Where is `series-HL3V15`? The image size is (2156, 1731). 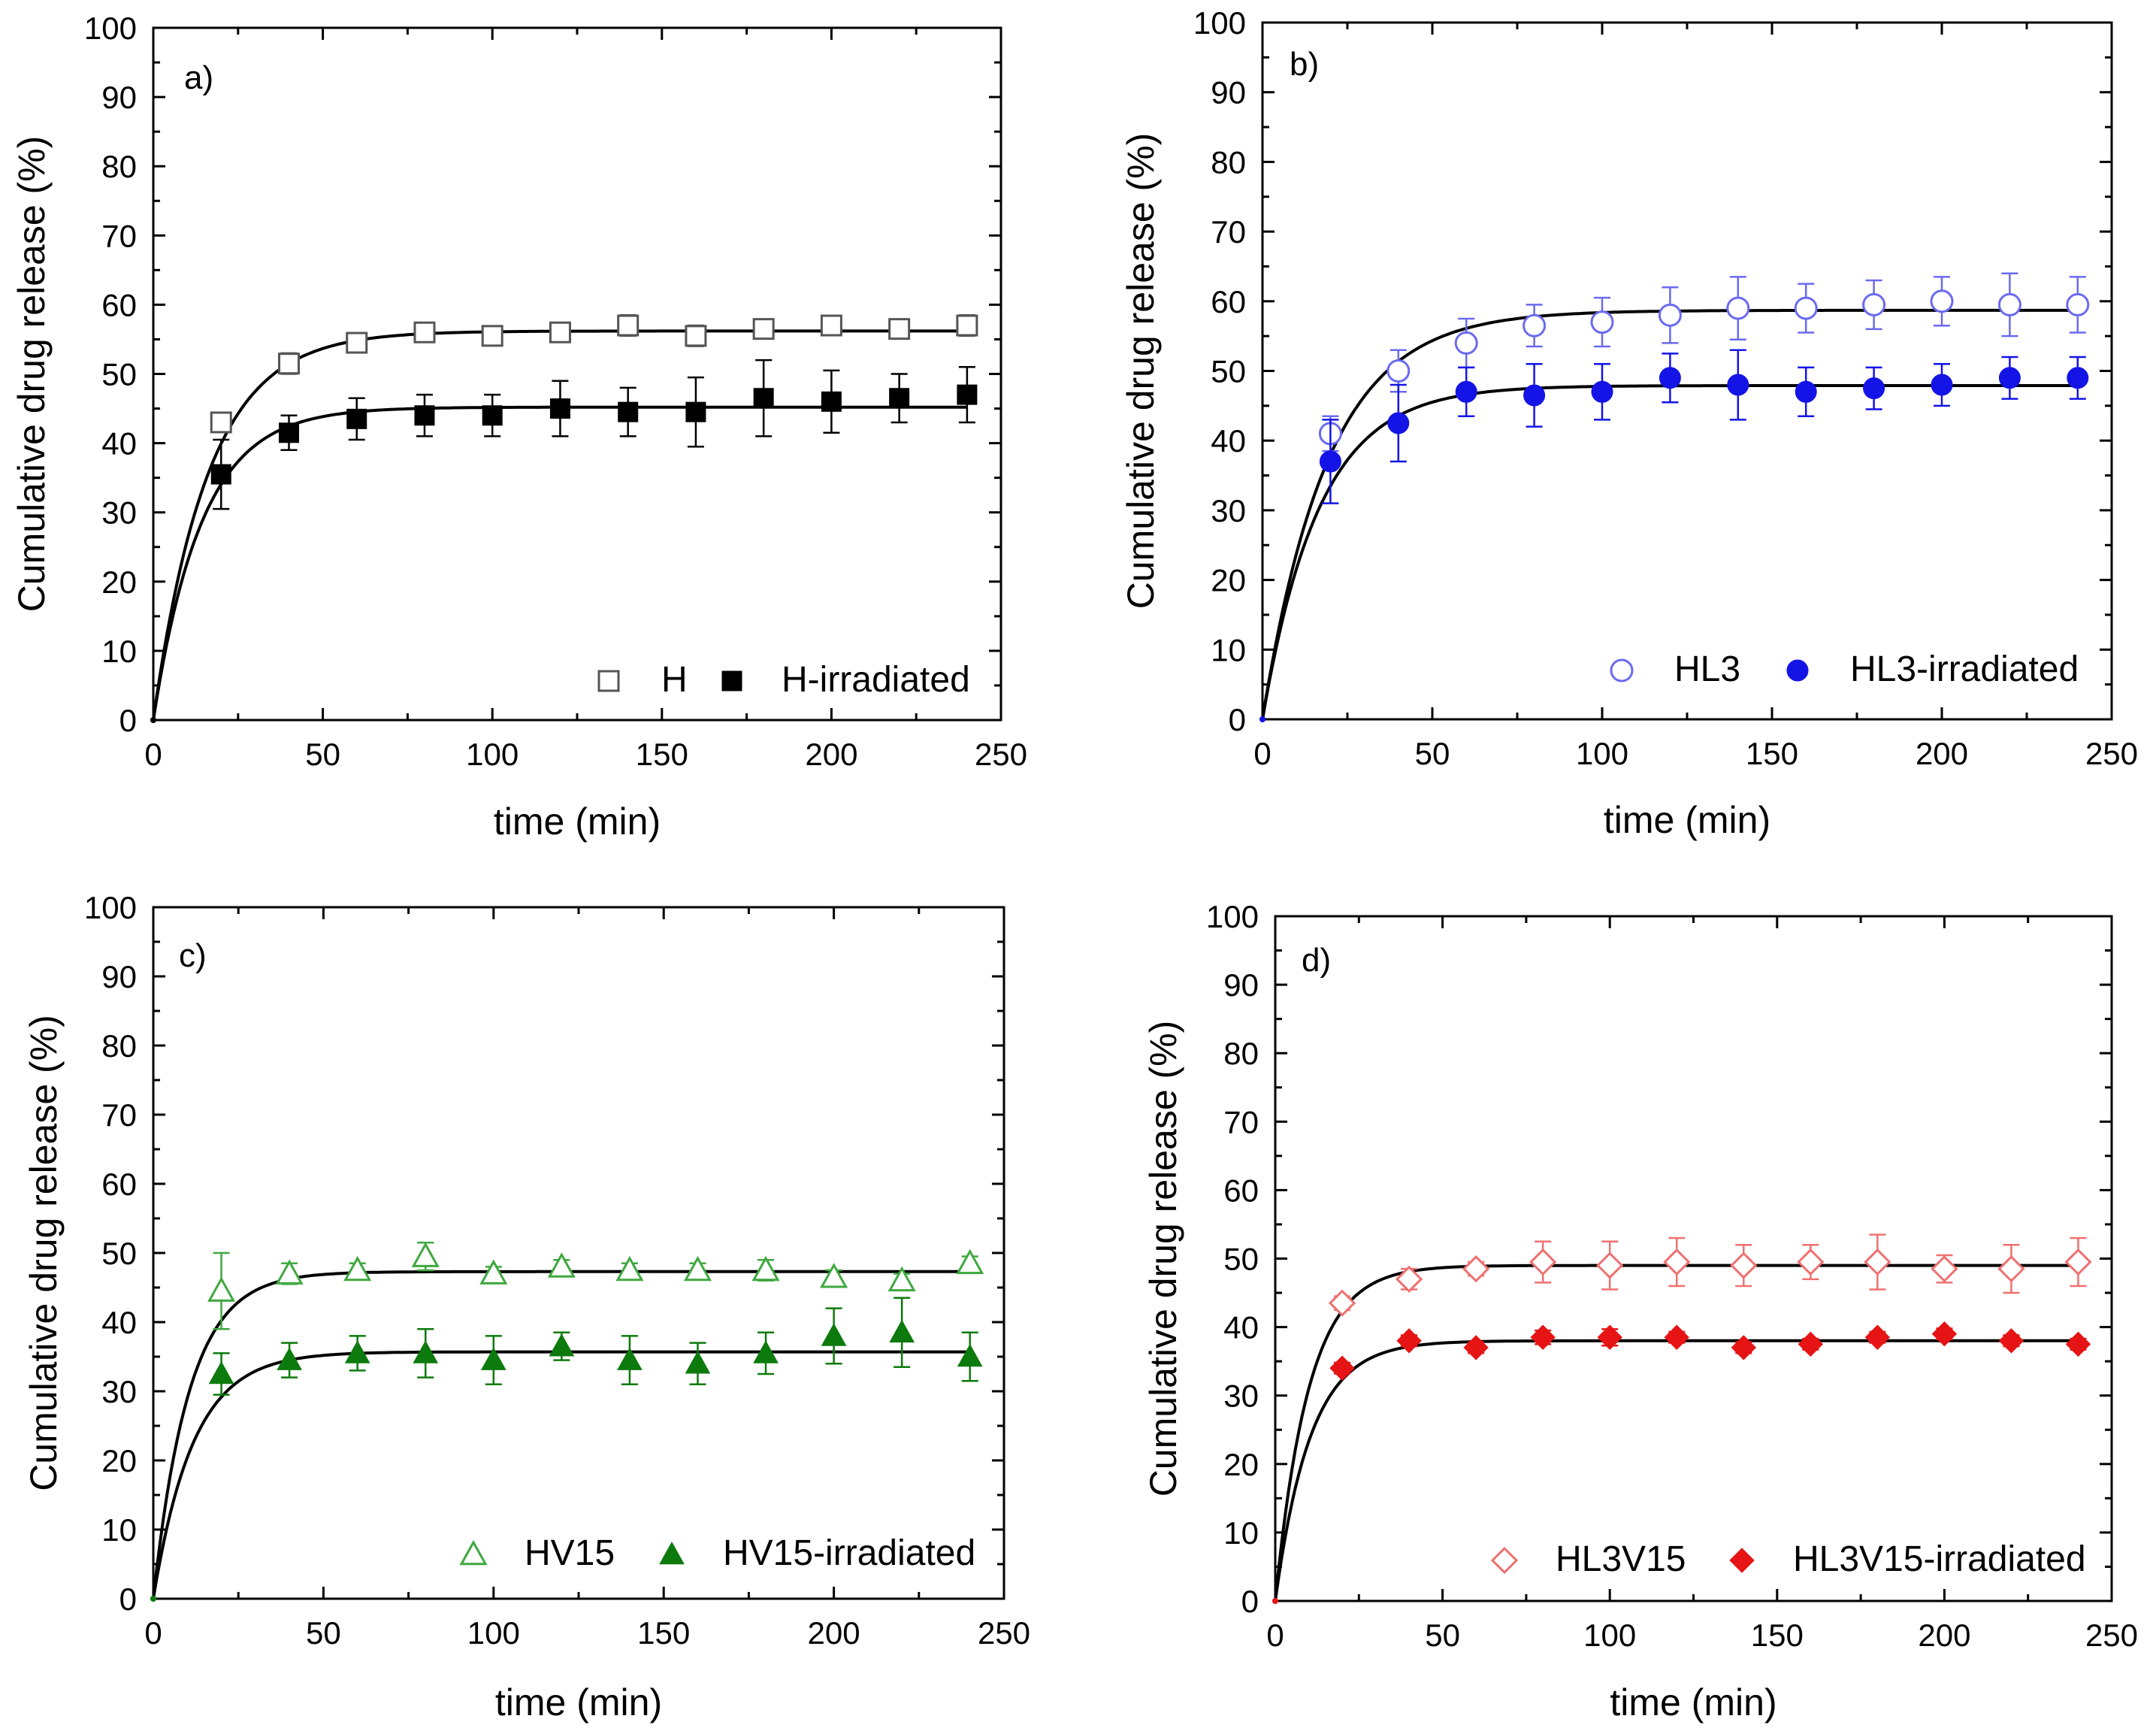 series-HL3V15 is located at coordinates (1682, 1418).